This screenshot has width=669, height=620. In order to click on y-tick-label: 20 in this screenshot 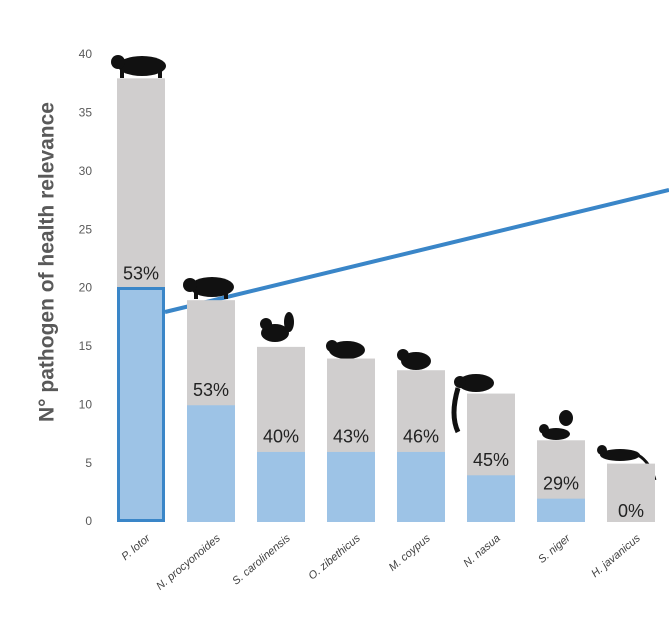, I will do `click(86, 288)`.